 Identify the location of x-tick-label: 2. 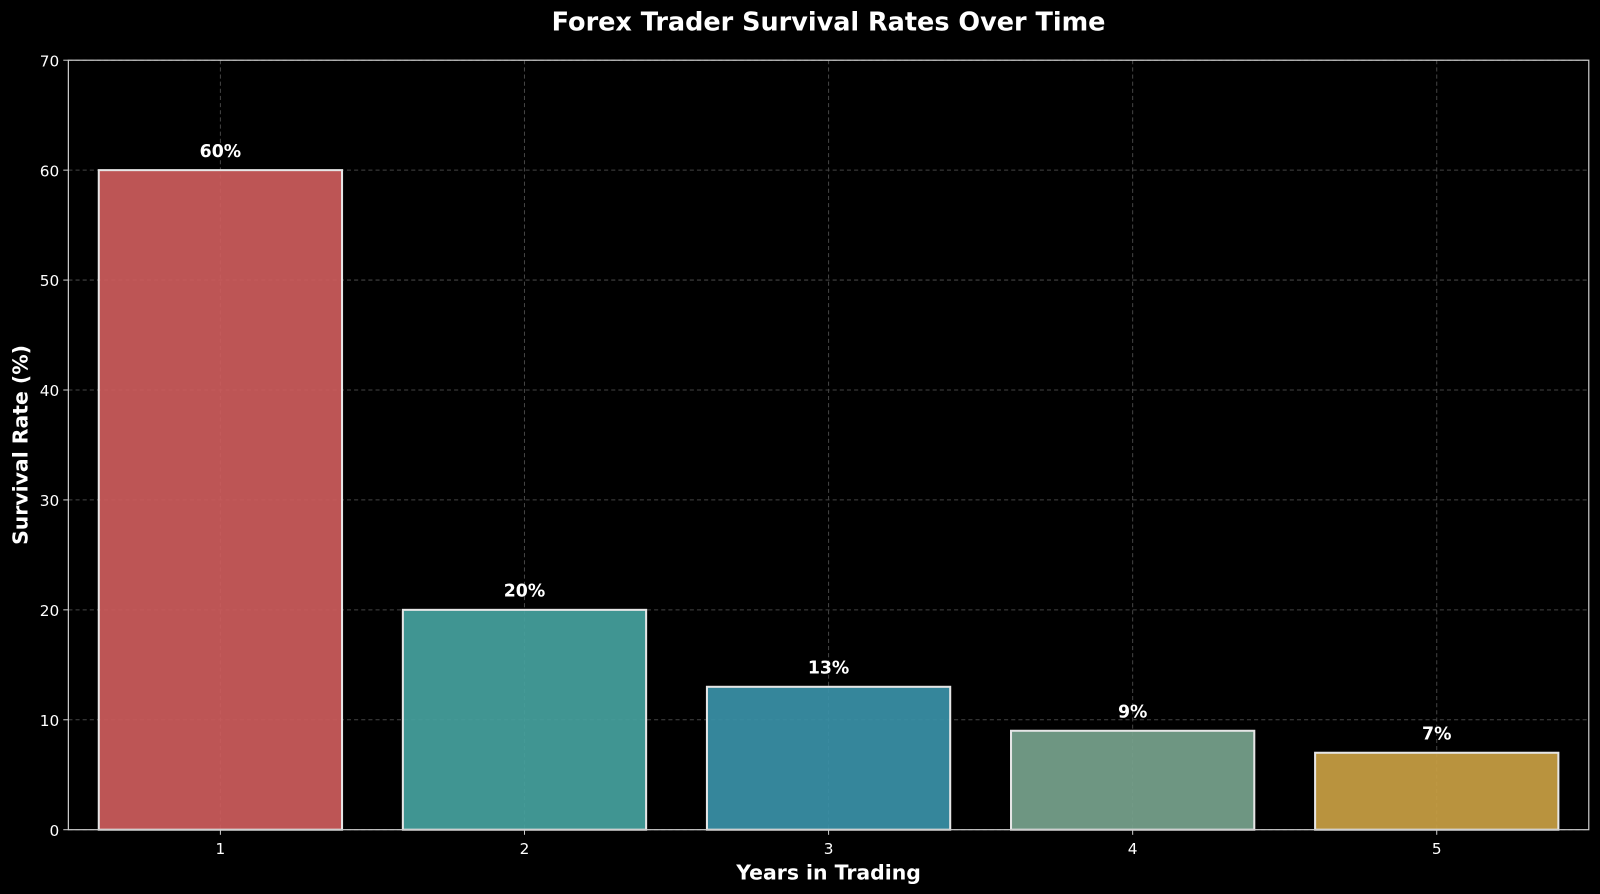
(525, 849).